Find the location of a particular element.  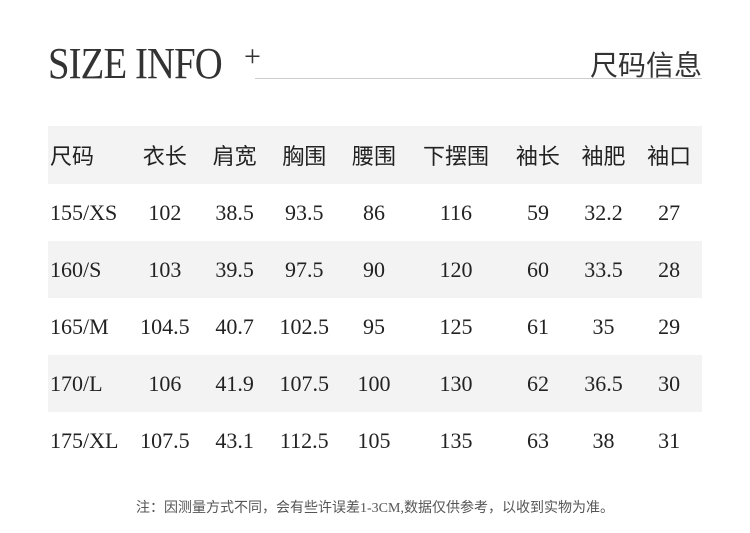

table-cell: 130 is located at coordinates (456, 383).